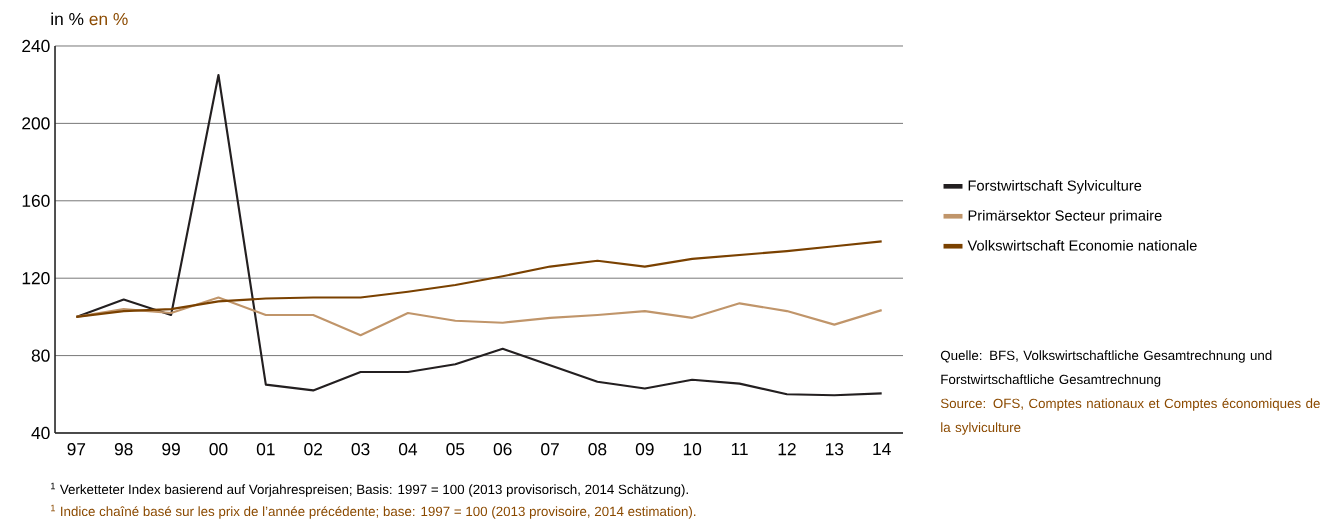 This screenshot has width=1341, height=520. What do you see at coordinates (408, 449) in the screenshot?
I see `x-tick-label: 04` at bounding box center [408, 449].